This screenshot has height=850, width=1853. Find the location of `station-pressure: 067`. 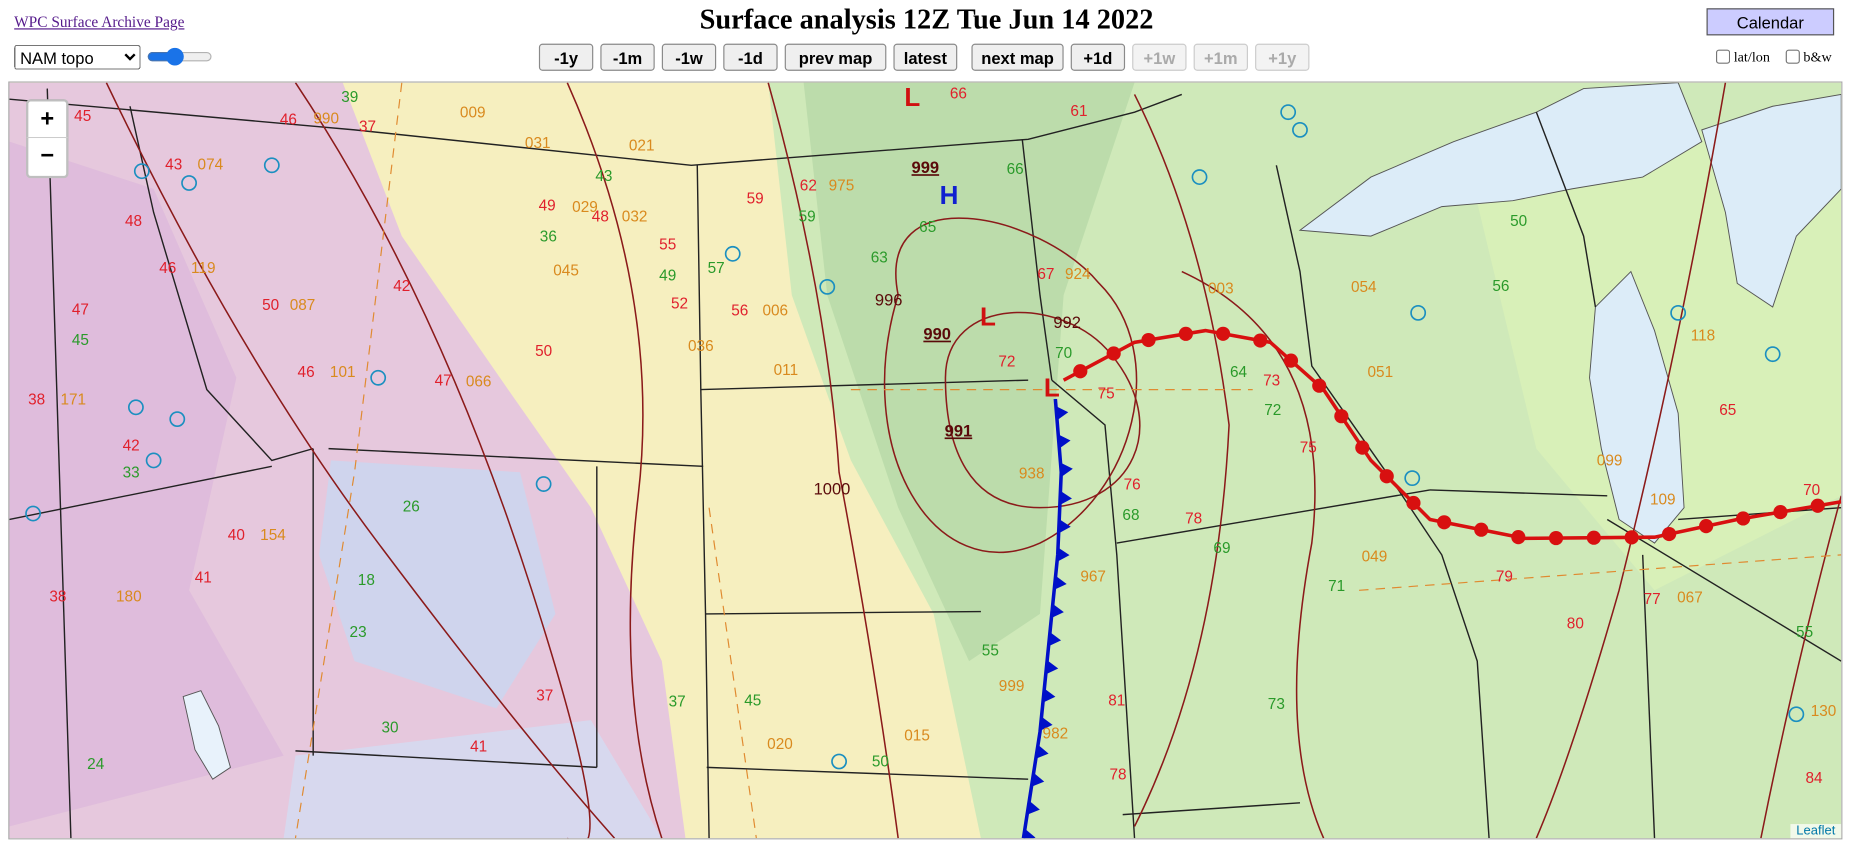

station-pressure: 067 is located at coordinates (1690, 598).